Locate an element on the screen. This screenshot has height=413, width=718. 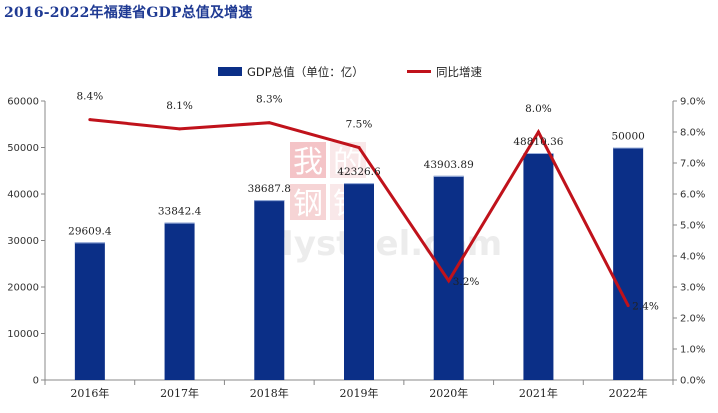
line-value-label: 7.5% is located at coordinates (359, 125).